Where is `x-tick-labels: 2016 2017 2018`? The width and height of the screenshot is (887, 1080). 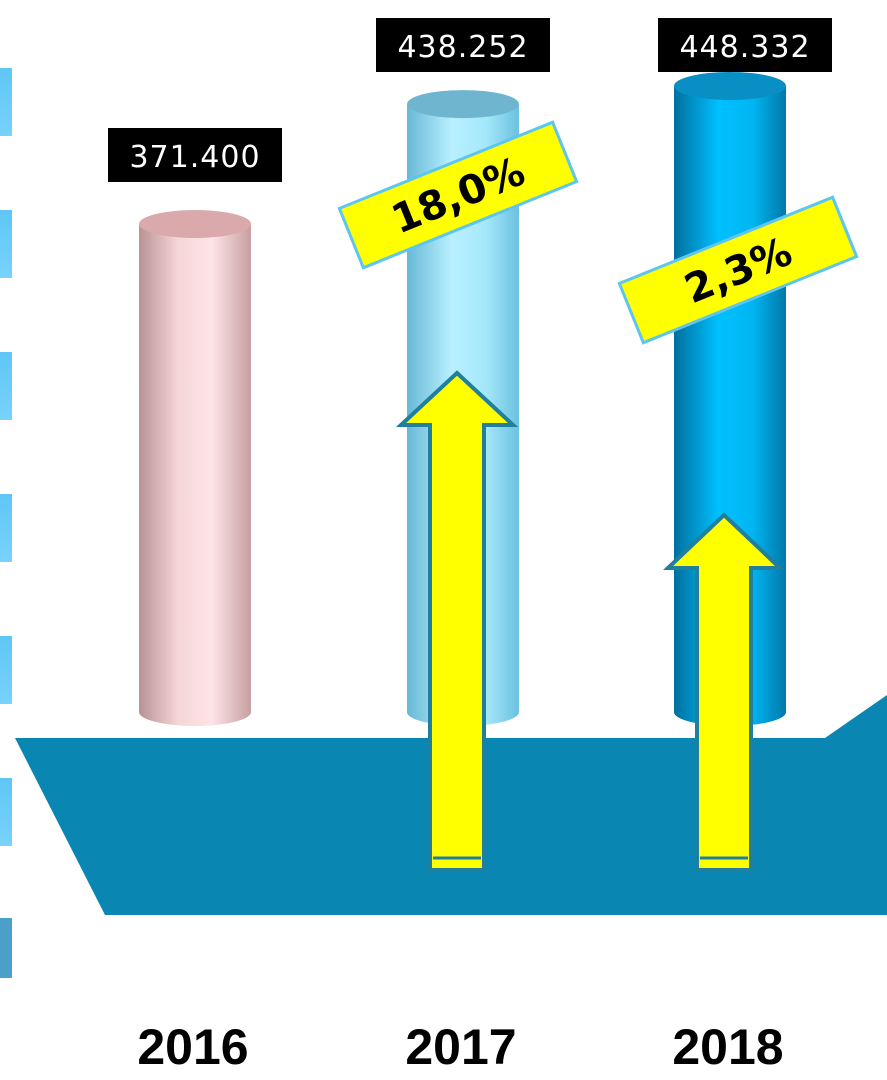 x-tick-labels: 2016 2017 2018 is located at coordinates (460, 1047).